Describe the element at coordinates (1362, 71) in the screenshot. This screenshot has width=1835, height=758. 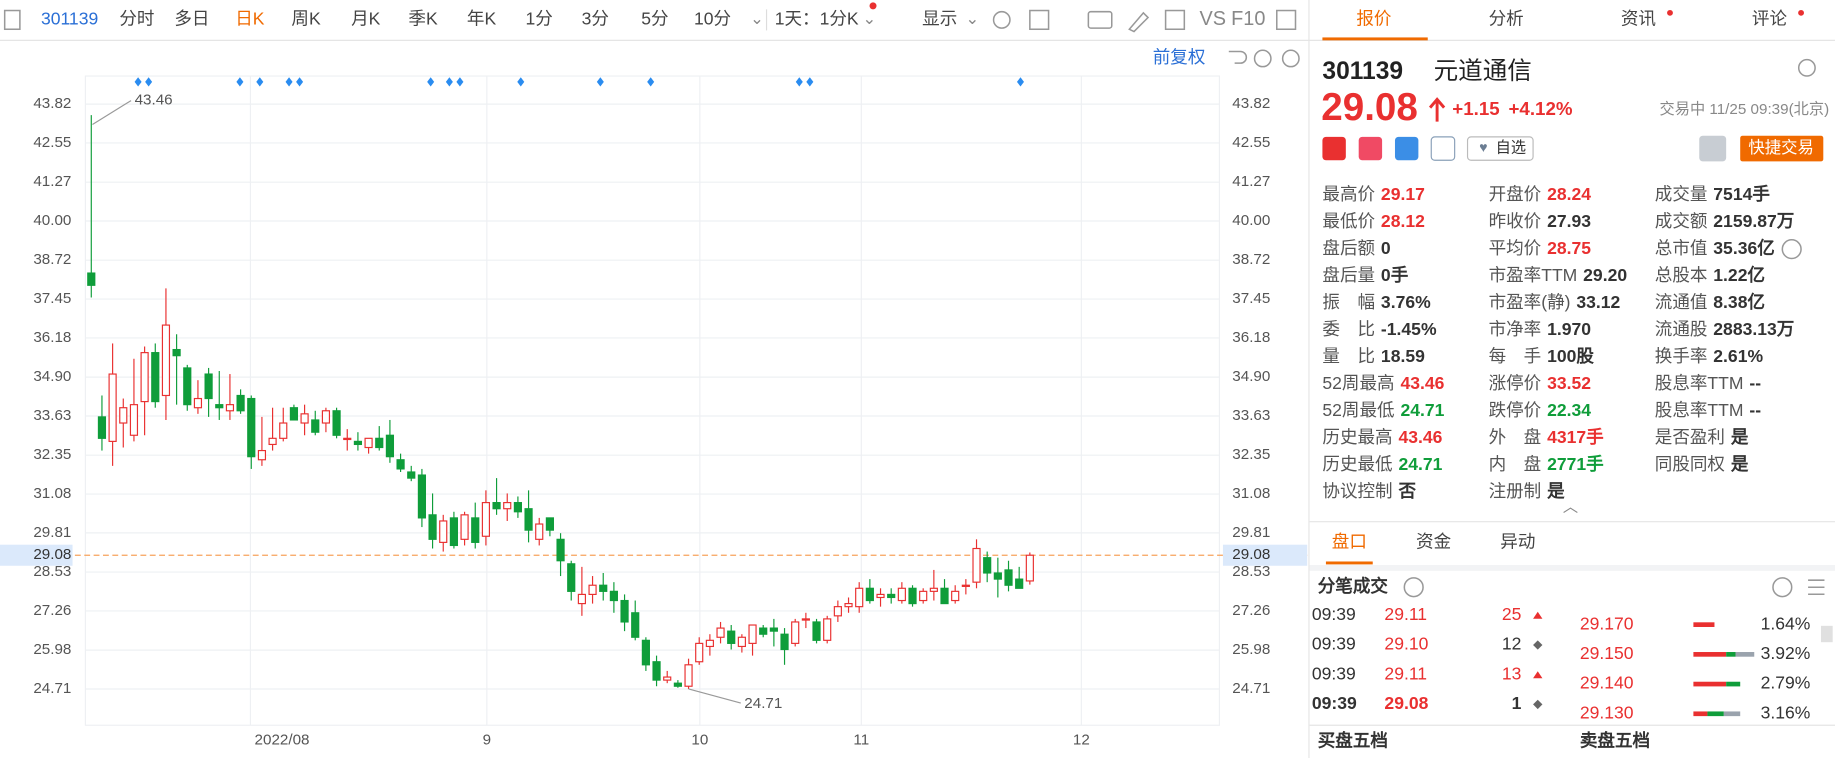
I see `quote-code: 301139` at that location.